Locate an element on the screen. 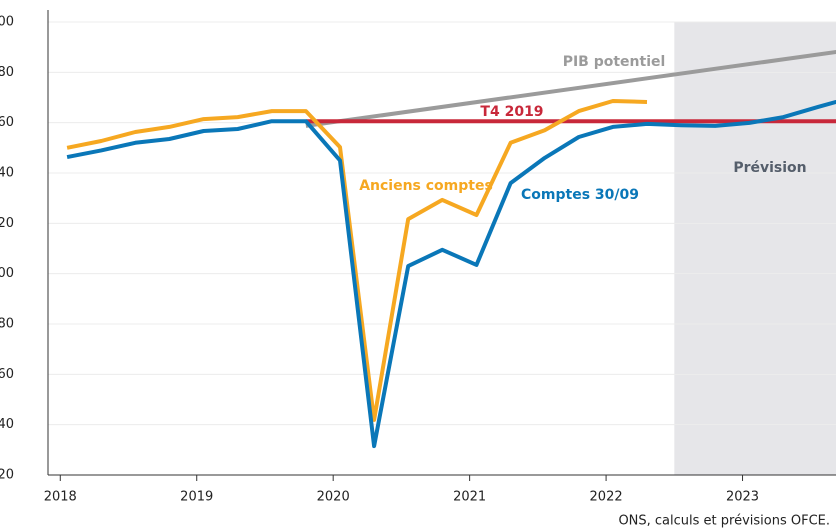 This screenshot has width=836, height=532. forecast-label: Prévision is located at coordinates (769, 168).